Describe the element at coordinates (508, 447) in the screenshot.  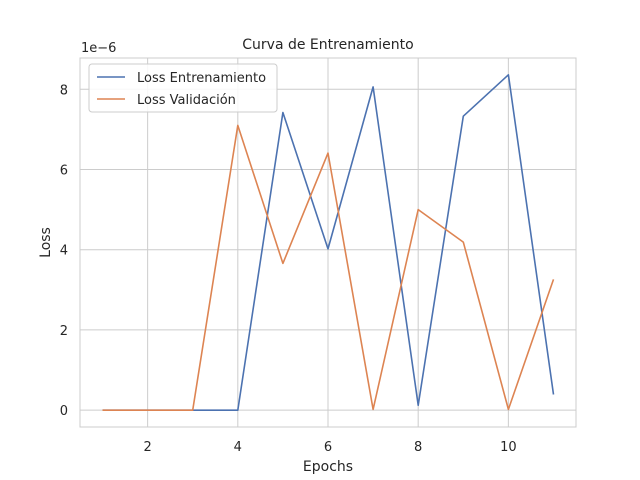
I see `x-tick-label: 10` at that location.